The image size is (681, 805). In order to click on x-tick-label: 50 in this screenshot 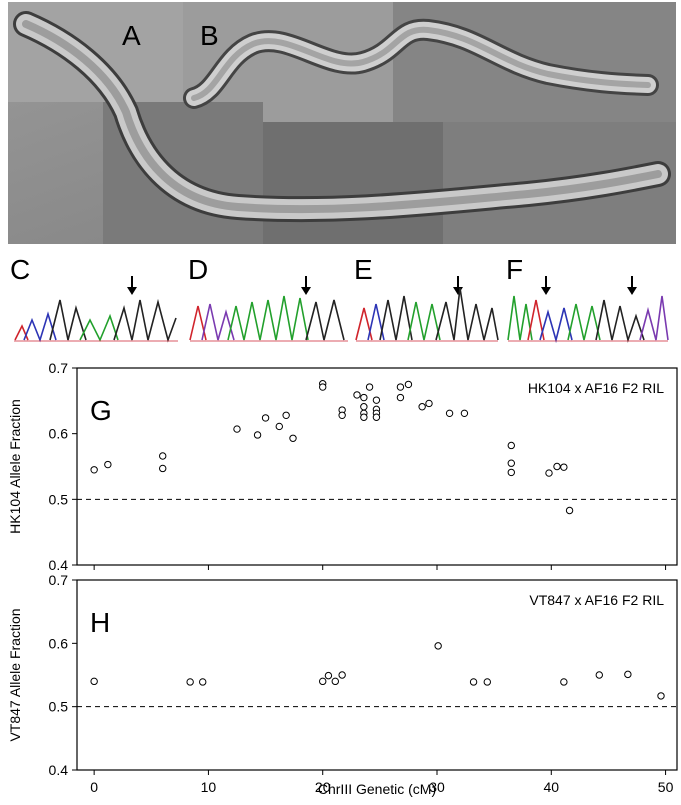, I will do `click(666, 787)`.